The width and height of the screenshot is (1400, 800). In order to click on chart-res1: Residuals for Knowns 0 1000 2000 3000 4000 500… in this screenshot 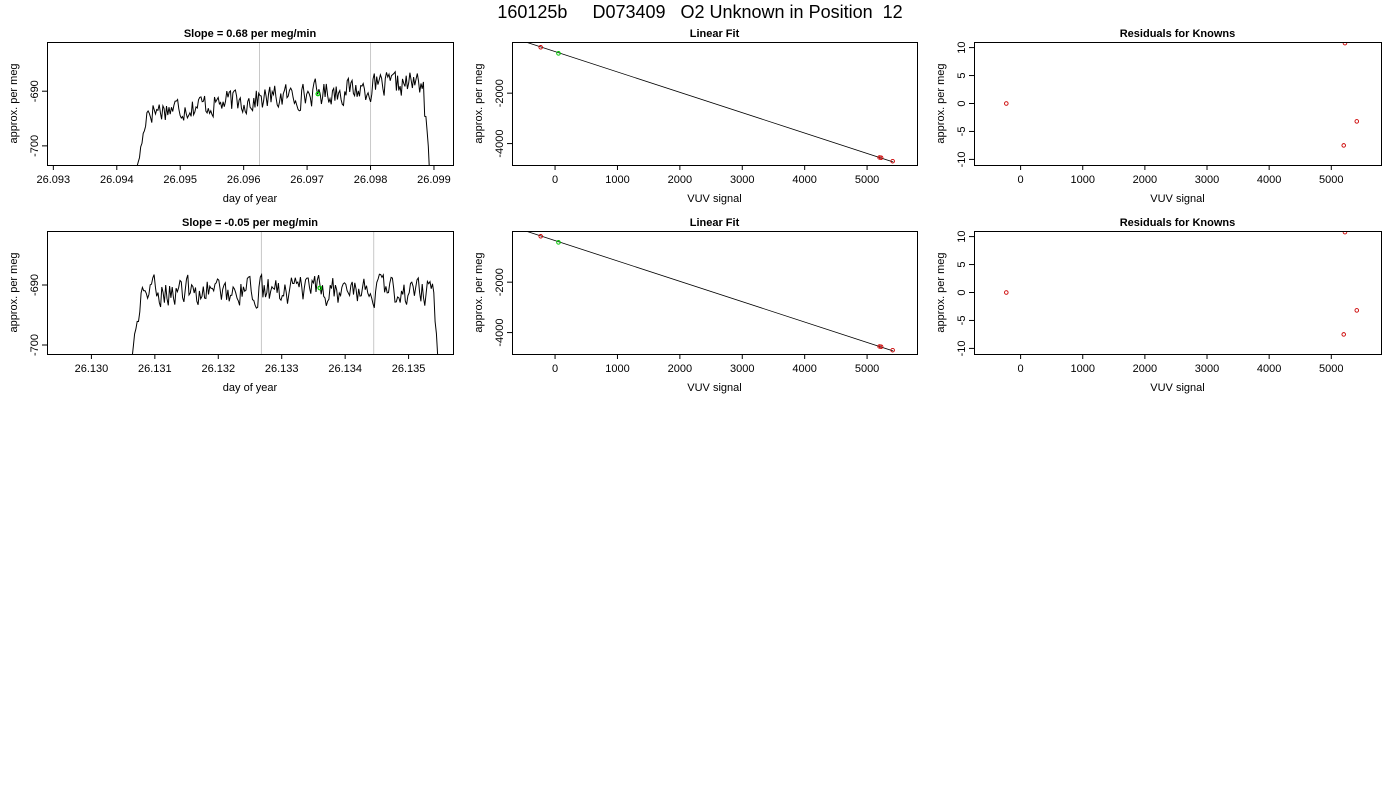, I will do `click(1158, 116)`.